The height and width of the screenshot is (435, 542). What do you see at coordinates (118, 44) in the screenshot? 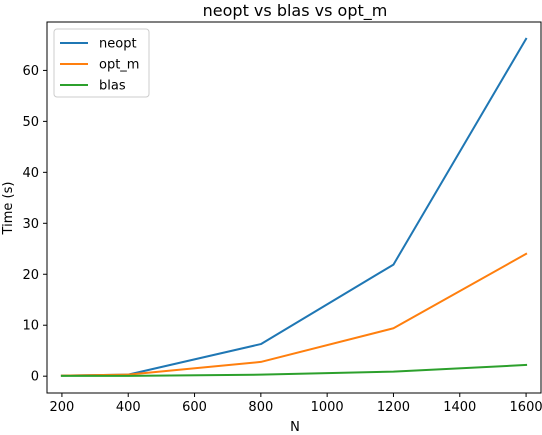
I see `legend-label: neopt` at bounding box center [118, 44].